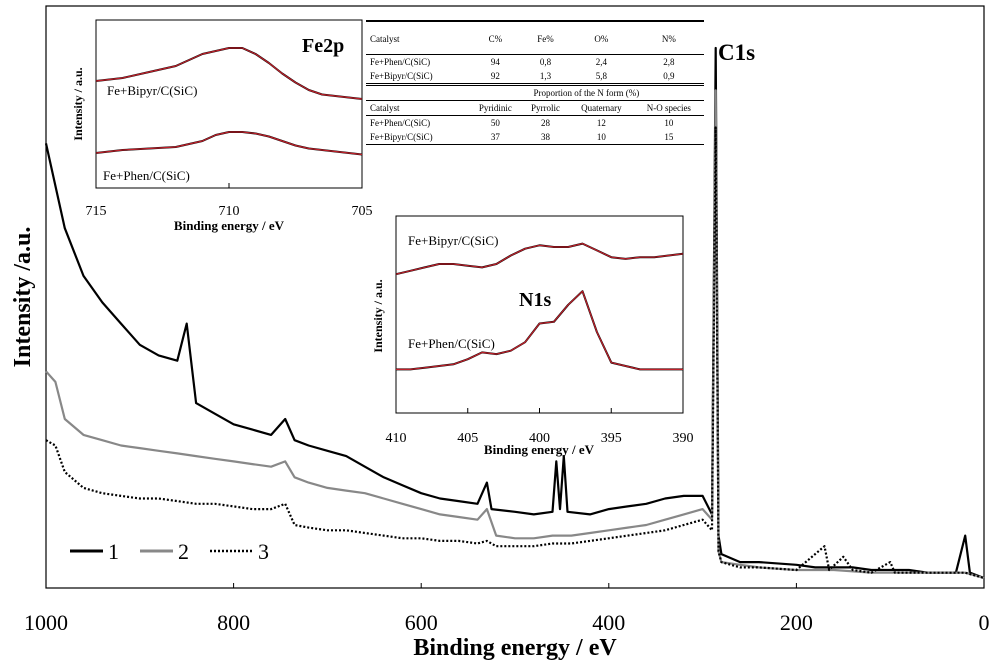  What do you see at coordinates (495, 122) in the screenshot?
I see `table-cell: 50` at bounding box center [495, 122].